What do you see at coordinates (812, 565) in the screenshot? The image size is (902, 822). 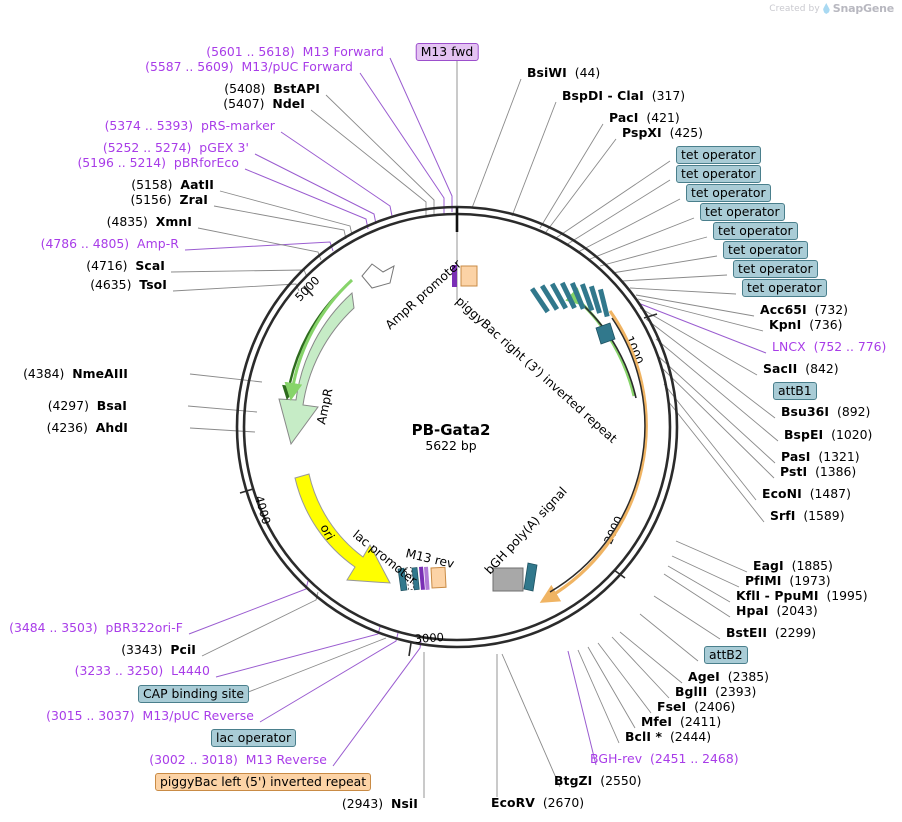 I see `label-position: (1885)` at bounding box center [812, 565].